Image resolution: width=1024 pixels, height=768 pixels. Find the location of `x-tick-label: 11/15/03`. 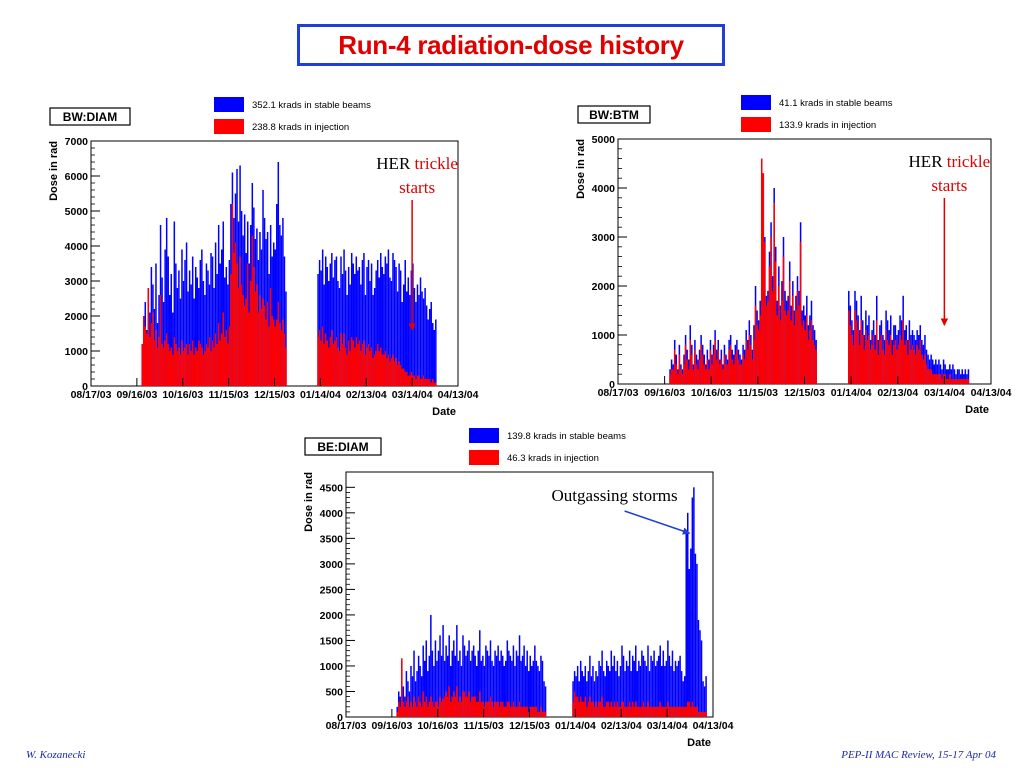

x-tick-label: 11/15/03 is located at coordinates (483, 726).